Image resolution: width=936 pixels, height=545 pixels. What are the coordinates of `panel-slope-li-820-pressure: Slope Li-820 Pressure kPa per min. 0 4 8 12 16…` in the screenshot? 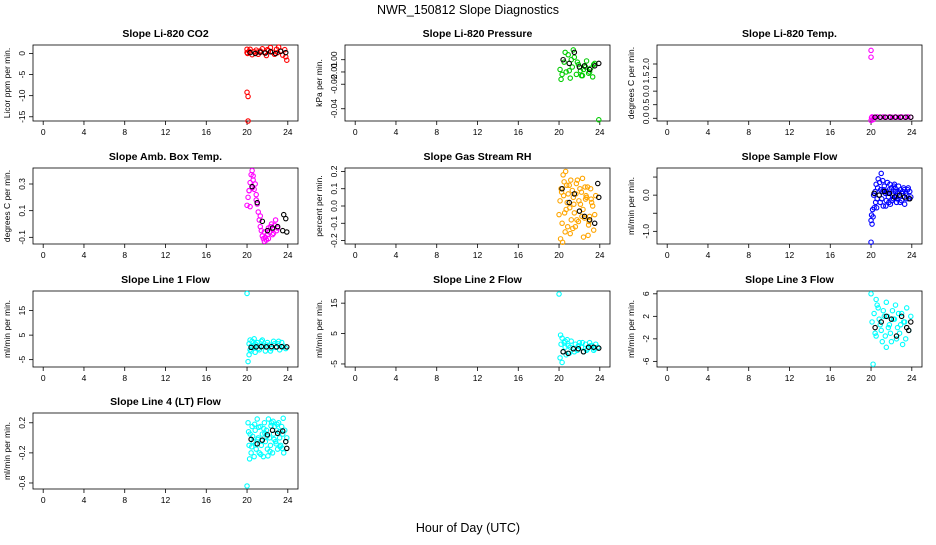 It's located at (462, 82).